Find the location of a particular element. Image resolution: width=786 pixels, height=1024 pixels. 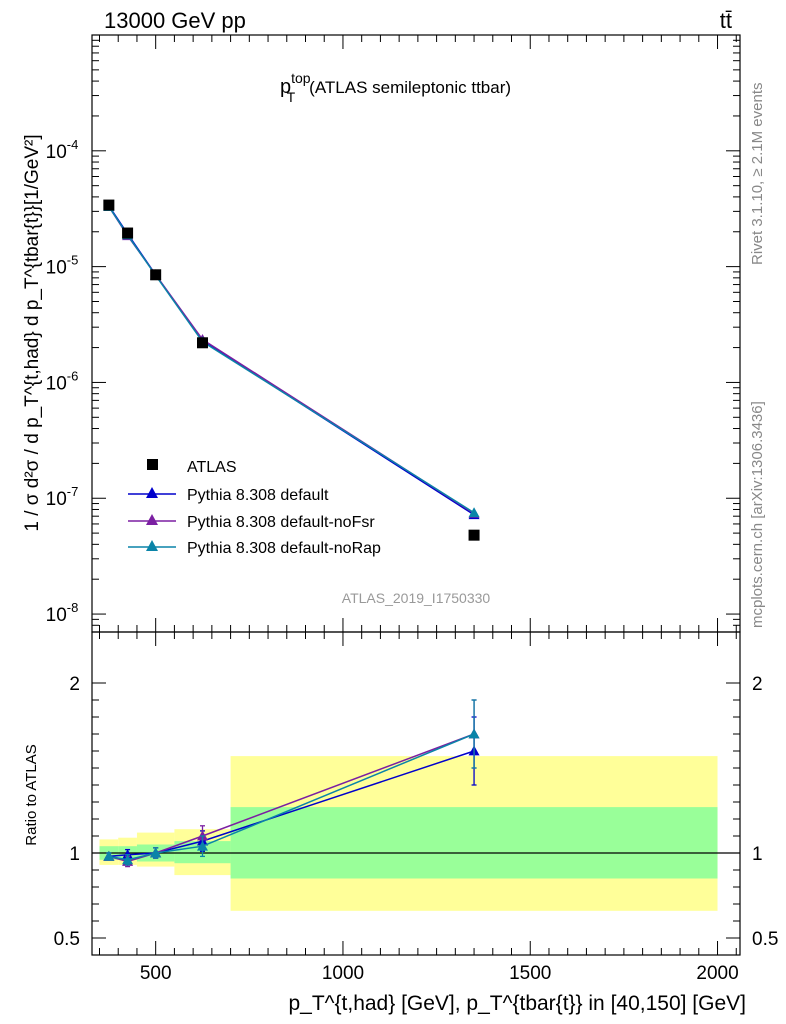

legend-marker-nofsr is located at coordinates (152, 519).